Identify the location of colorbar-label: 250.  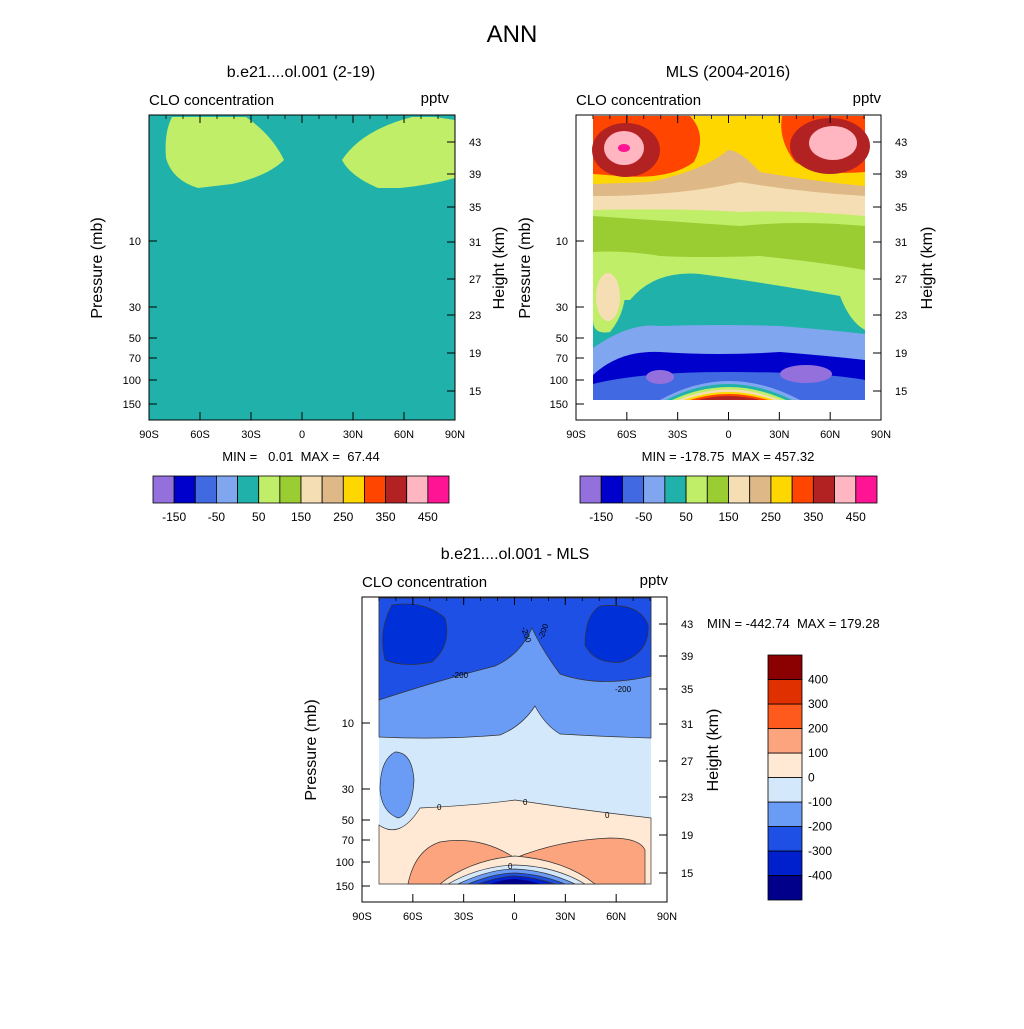
(771, 517).